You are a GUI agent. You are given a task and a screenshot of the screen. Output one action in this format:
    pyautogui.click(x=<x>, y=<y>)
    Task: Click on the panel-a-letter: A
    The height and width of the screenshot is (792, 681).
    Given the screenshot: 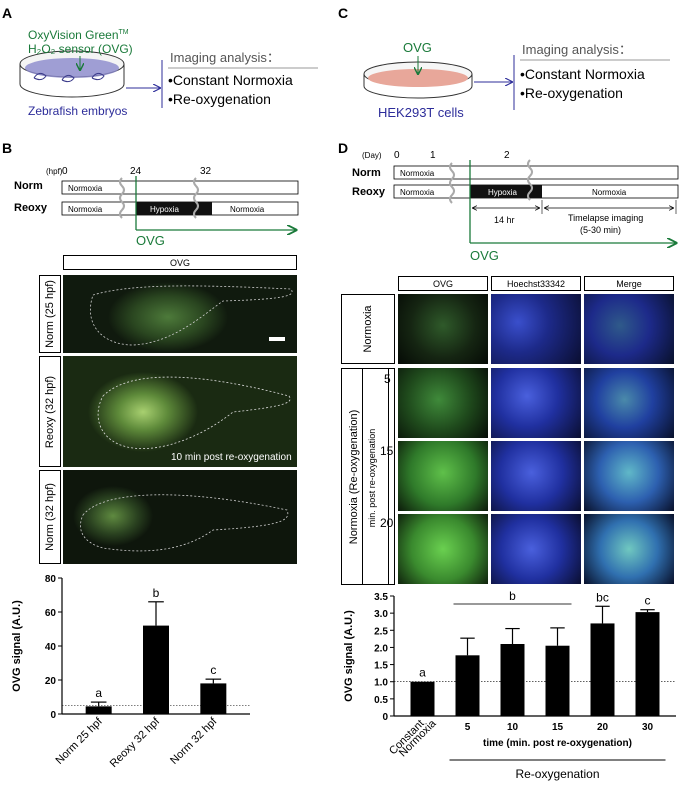 What is the action you would take?
    pyautogui.click(x=7, y=13)
    